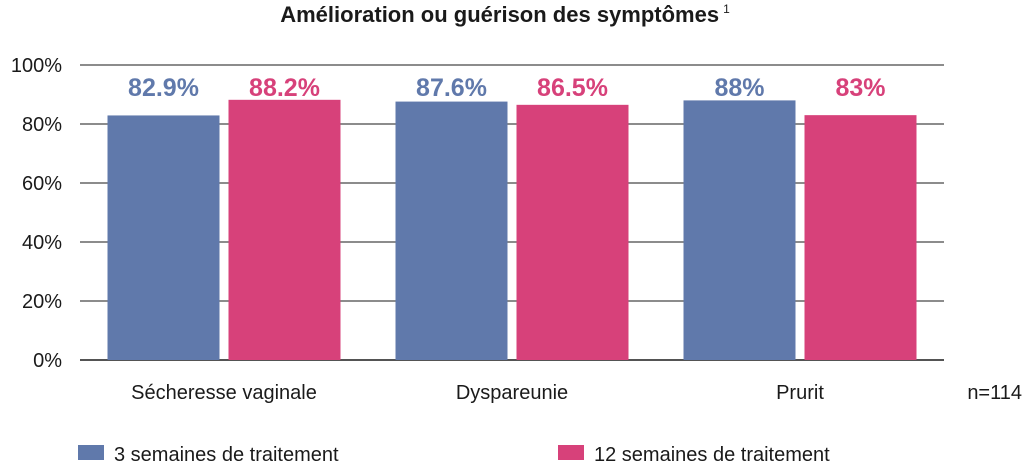 This screenshot has height=465, width=1024. What do you see at coordinates (47, 361) in the screenshot?
I see `y-tick-label: 0%` at bounding box center [47, 361].